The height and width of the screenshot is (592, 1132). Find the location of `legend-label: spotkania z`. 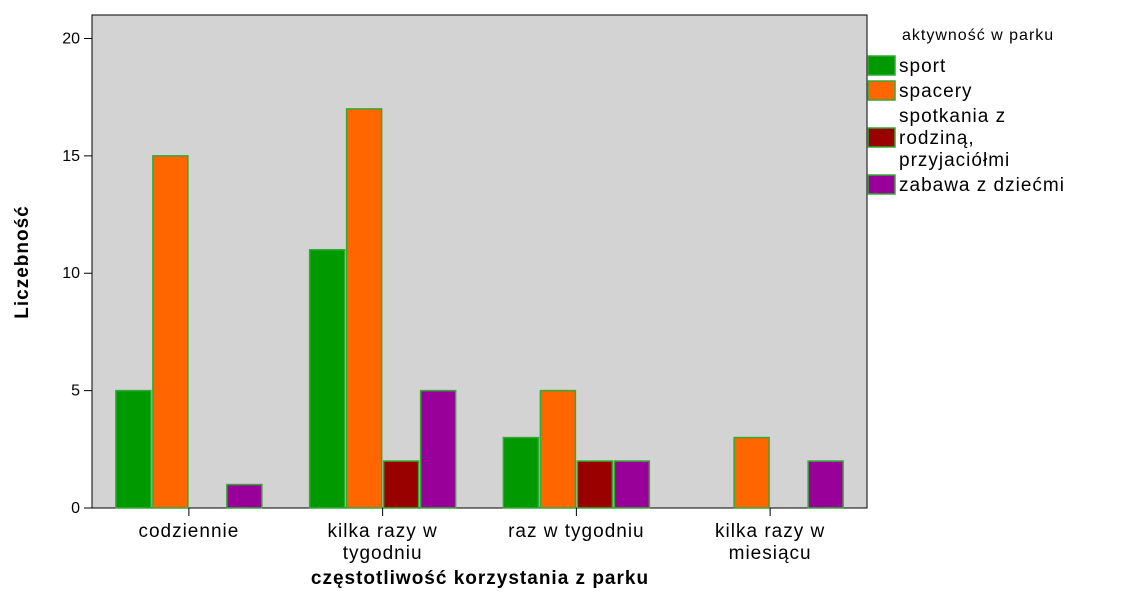

legend-label: spotkania z is located at coordinates (952, 116).